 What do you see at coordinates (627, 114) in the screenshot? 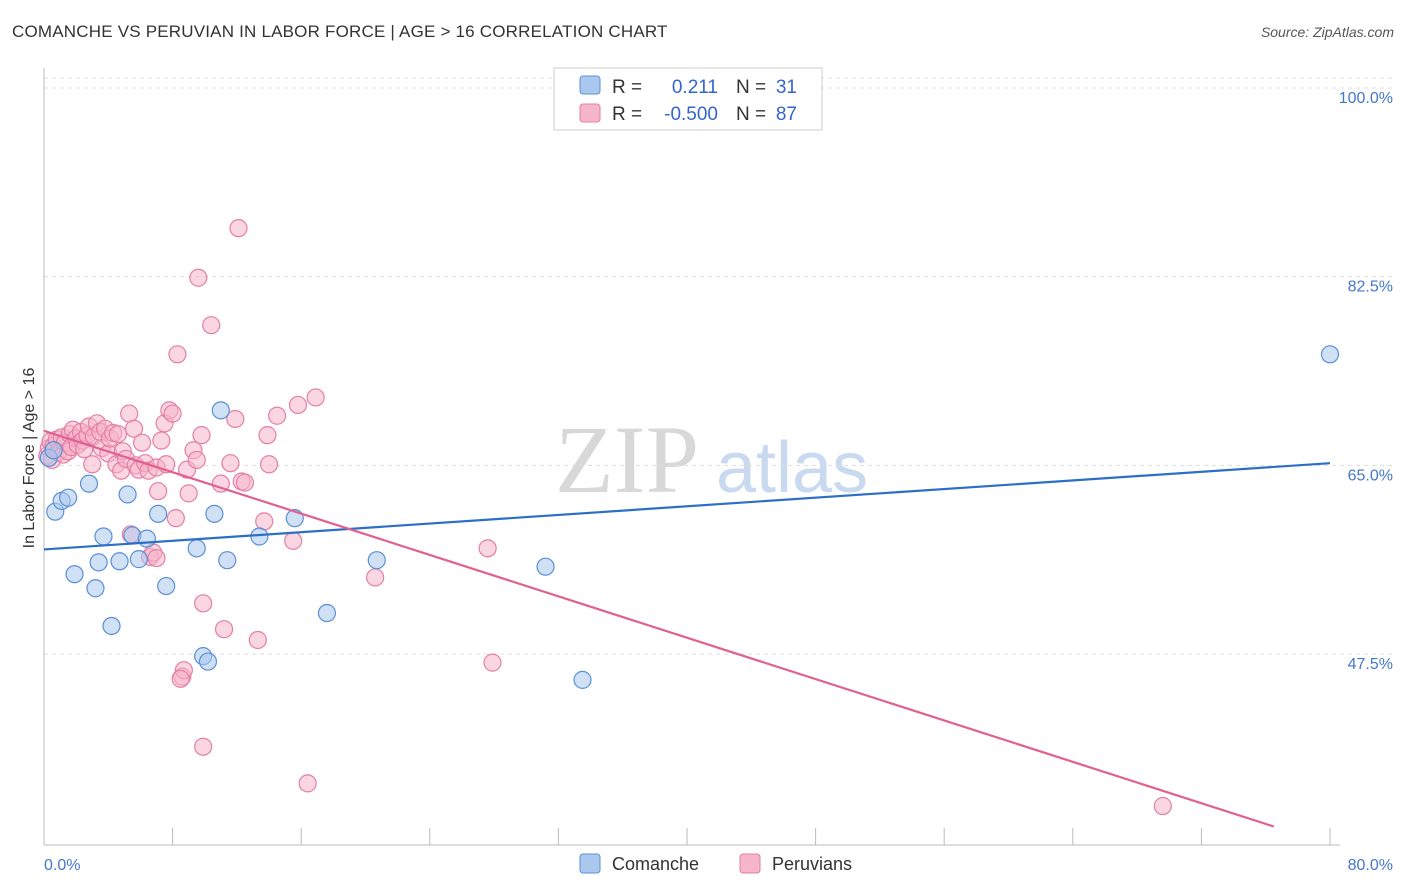
I see `legend-r-label-peruvian: R =` at bounding box center [627, 114].